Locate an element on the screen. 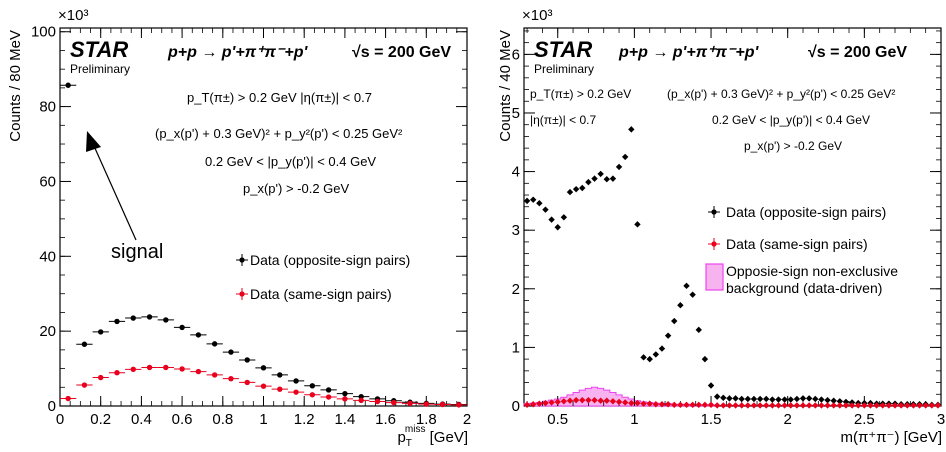 This screenshot has width=946, height=452. right-x-tick-label: 2.5 is located at coordinates (864, 419).